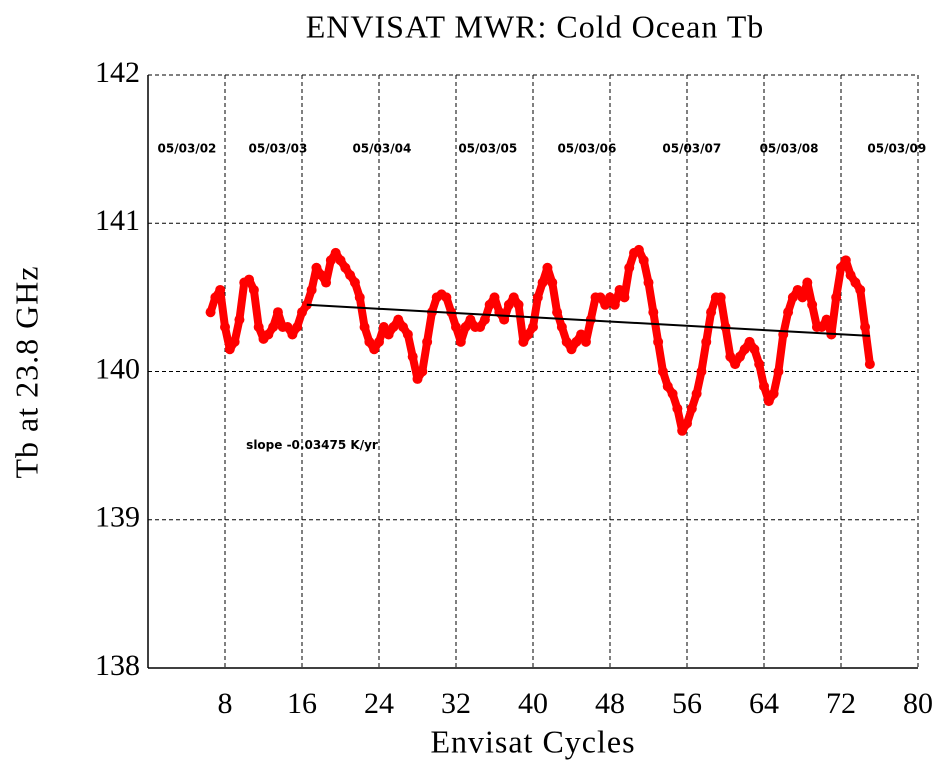 The image size is (945, 765). What do you see at coordinates (789, 149) in the screenshot?
I see `annotation: 05/03/08` at bounding box center [789, 149].